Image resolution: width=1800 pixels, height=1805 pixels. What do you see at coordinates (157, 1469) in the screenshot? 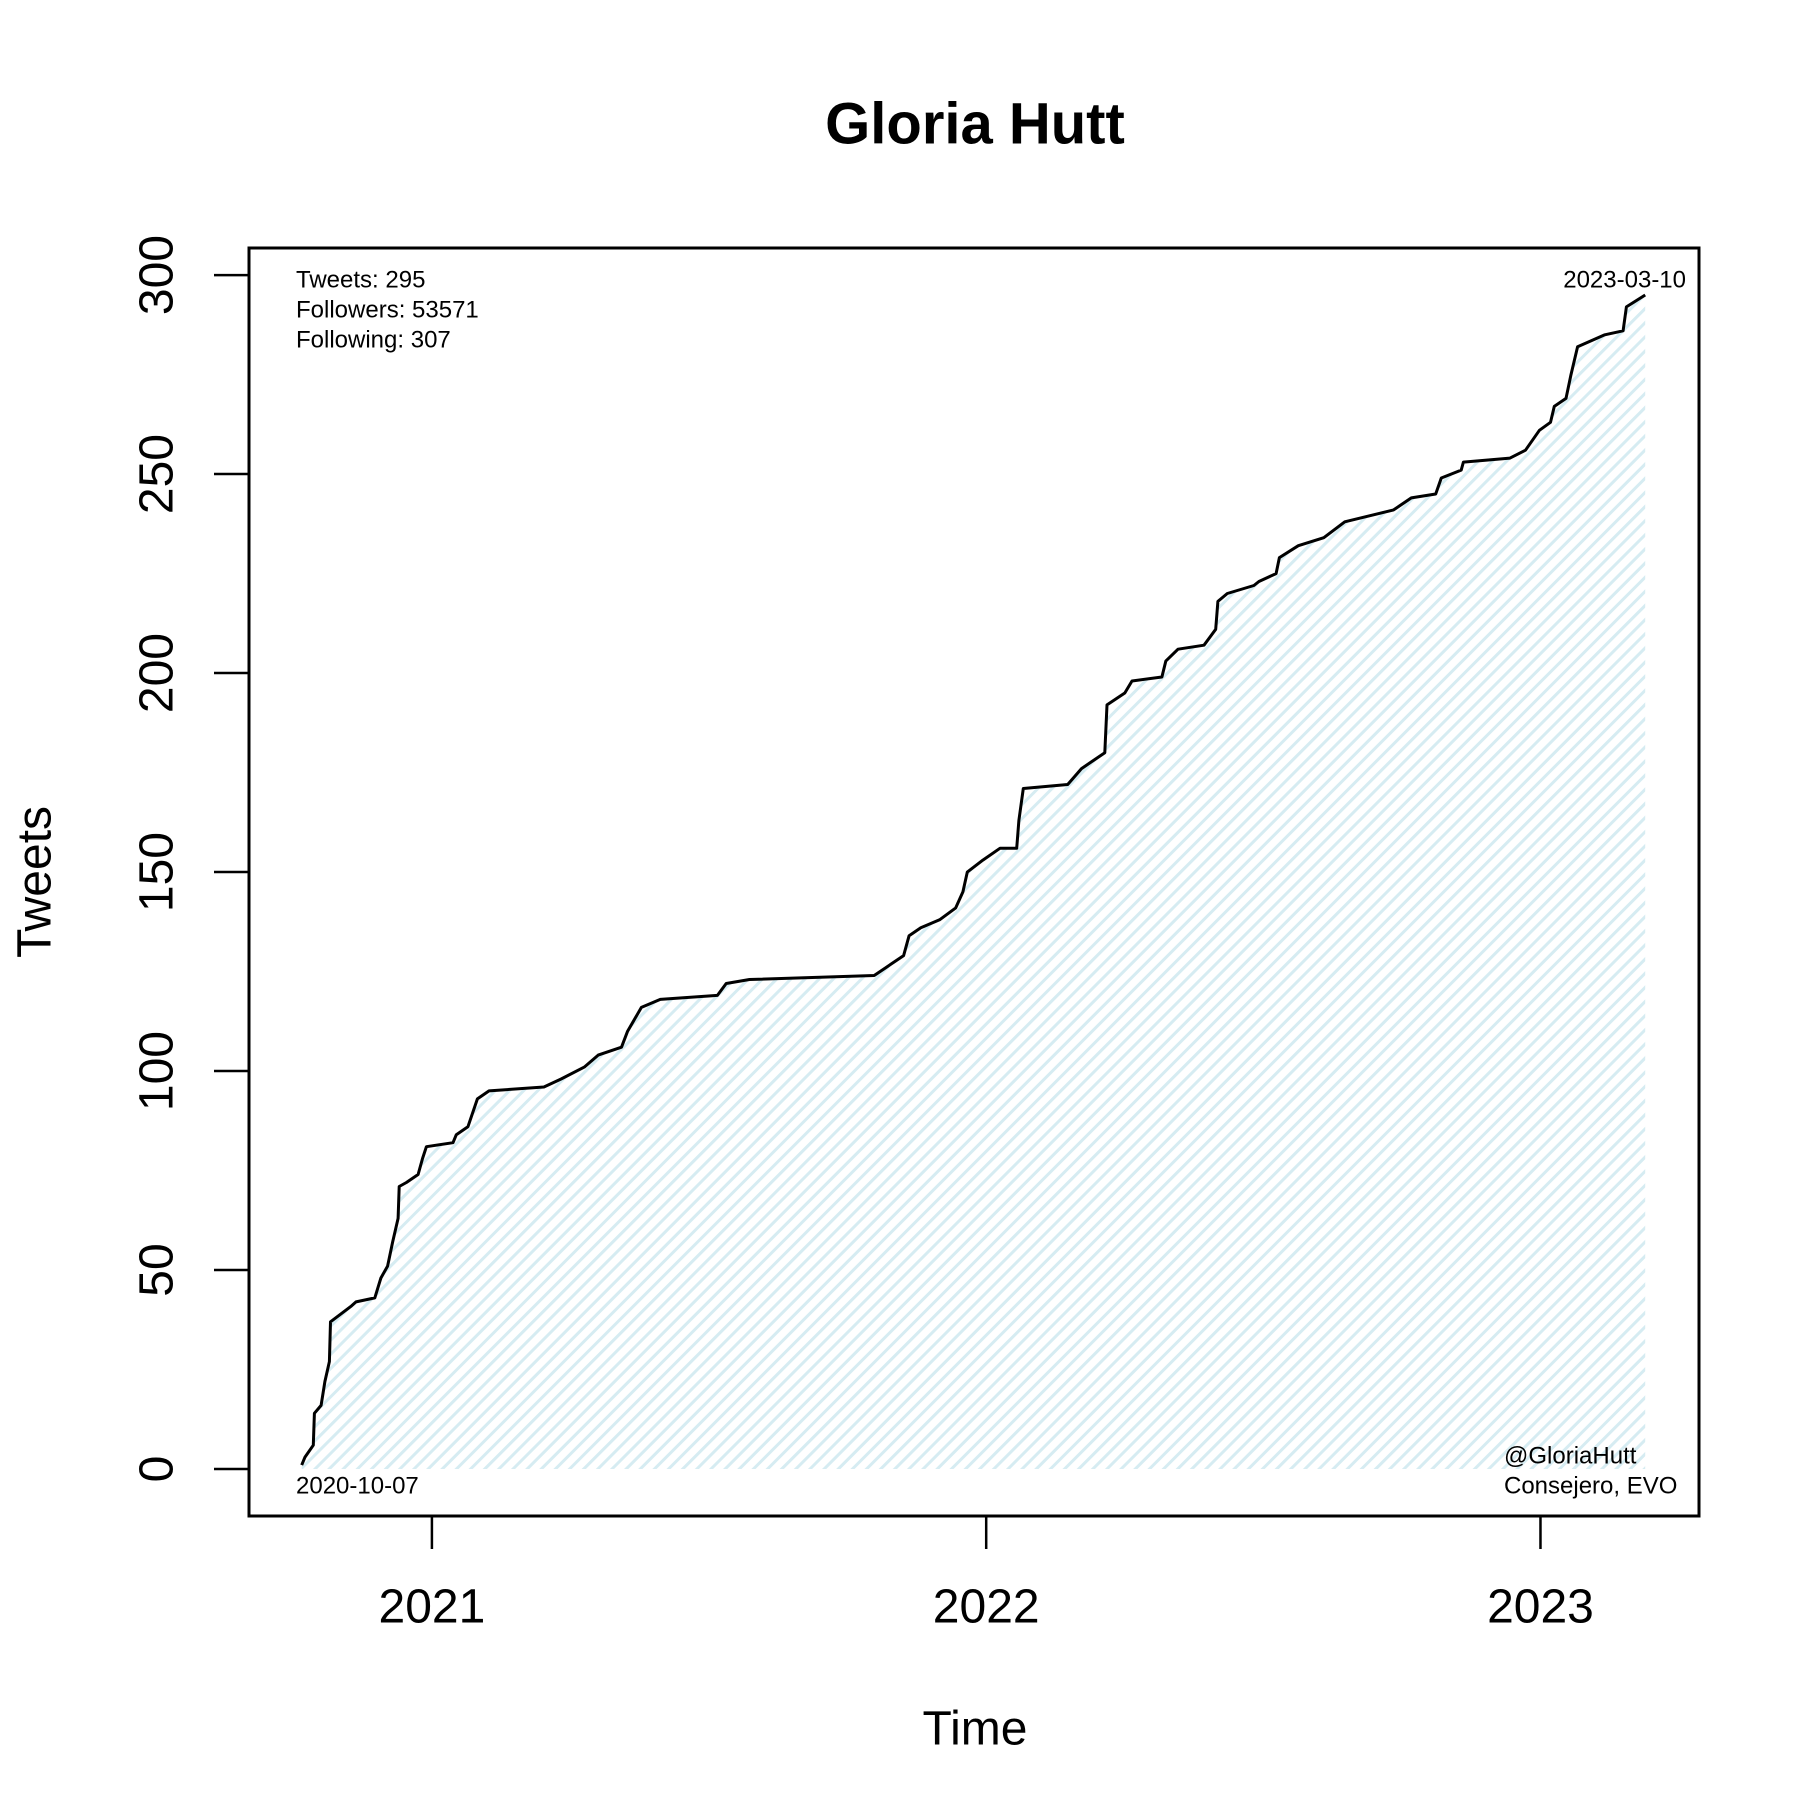
I see `y-tick-label: 0` at bounding box center [157, 1469].